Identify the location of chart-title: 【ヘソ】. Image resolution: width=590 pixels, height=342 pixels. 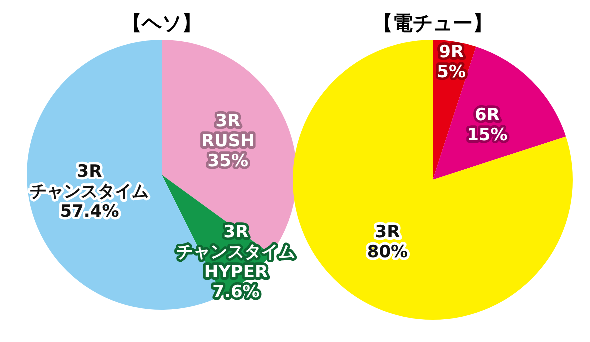
(162, 23).